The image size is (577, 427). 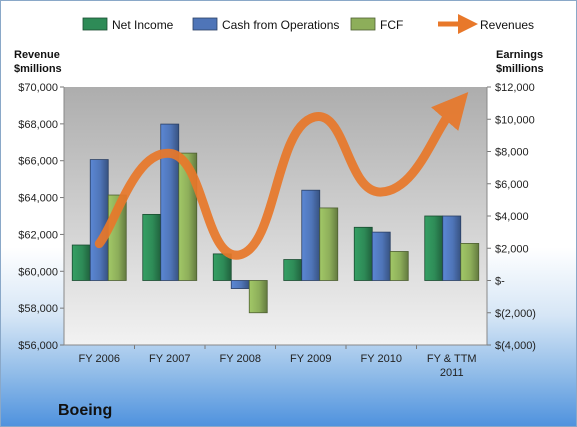 What do you see at coordinates (515, 314) in the screenshot?
I see `right-tick-label: $(2,000)` at bounding box center [515, 314].